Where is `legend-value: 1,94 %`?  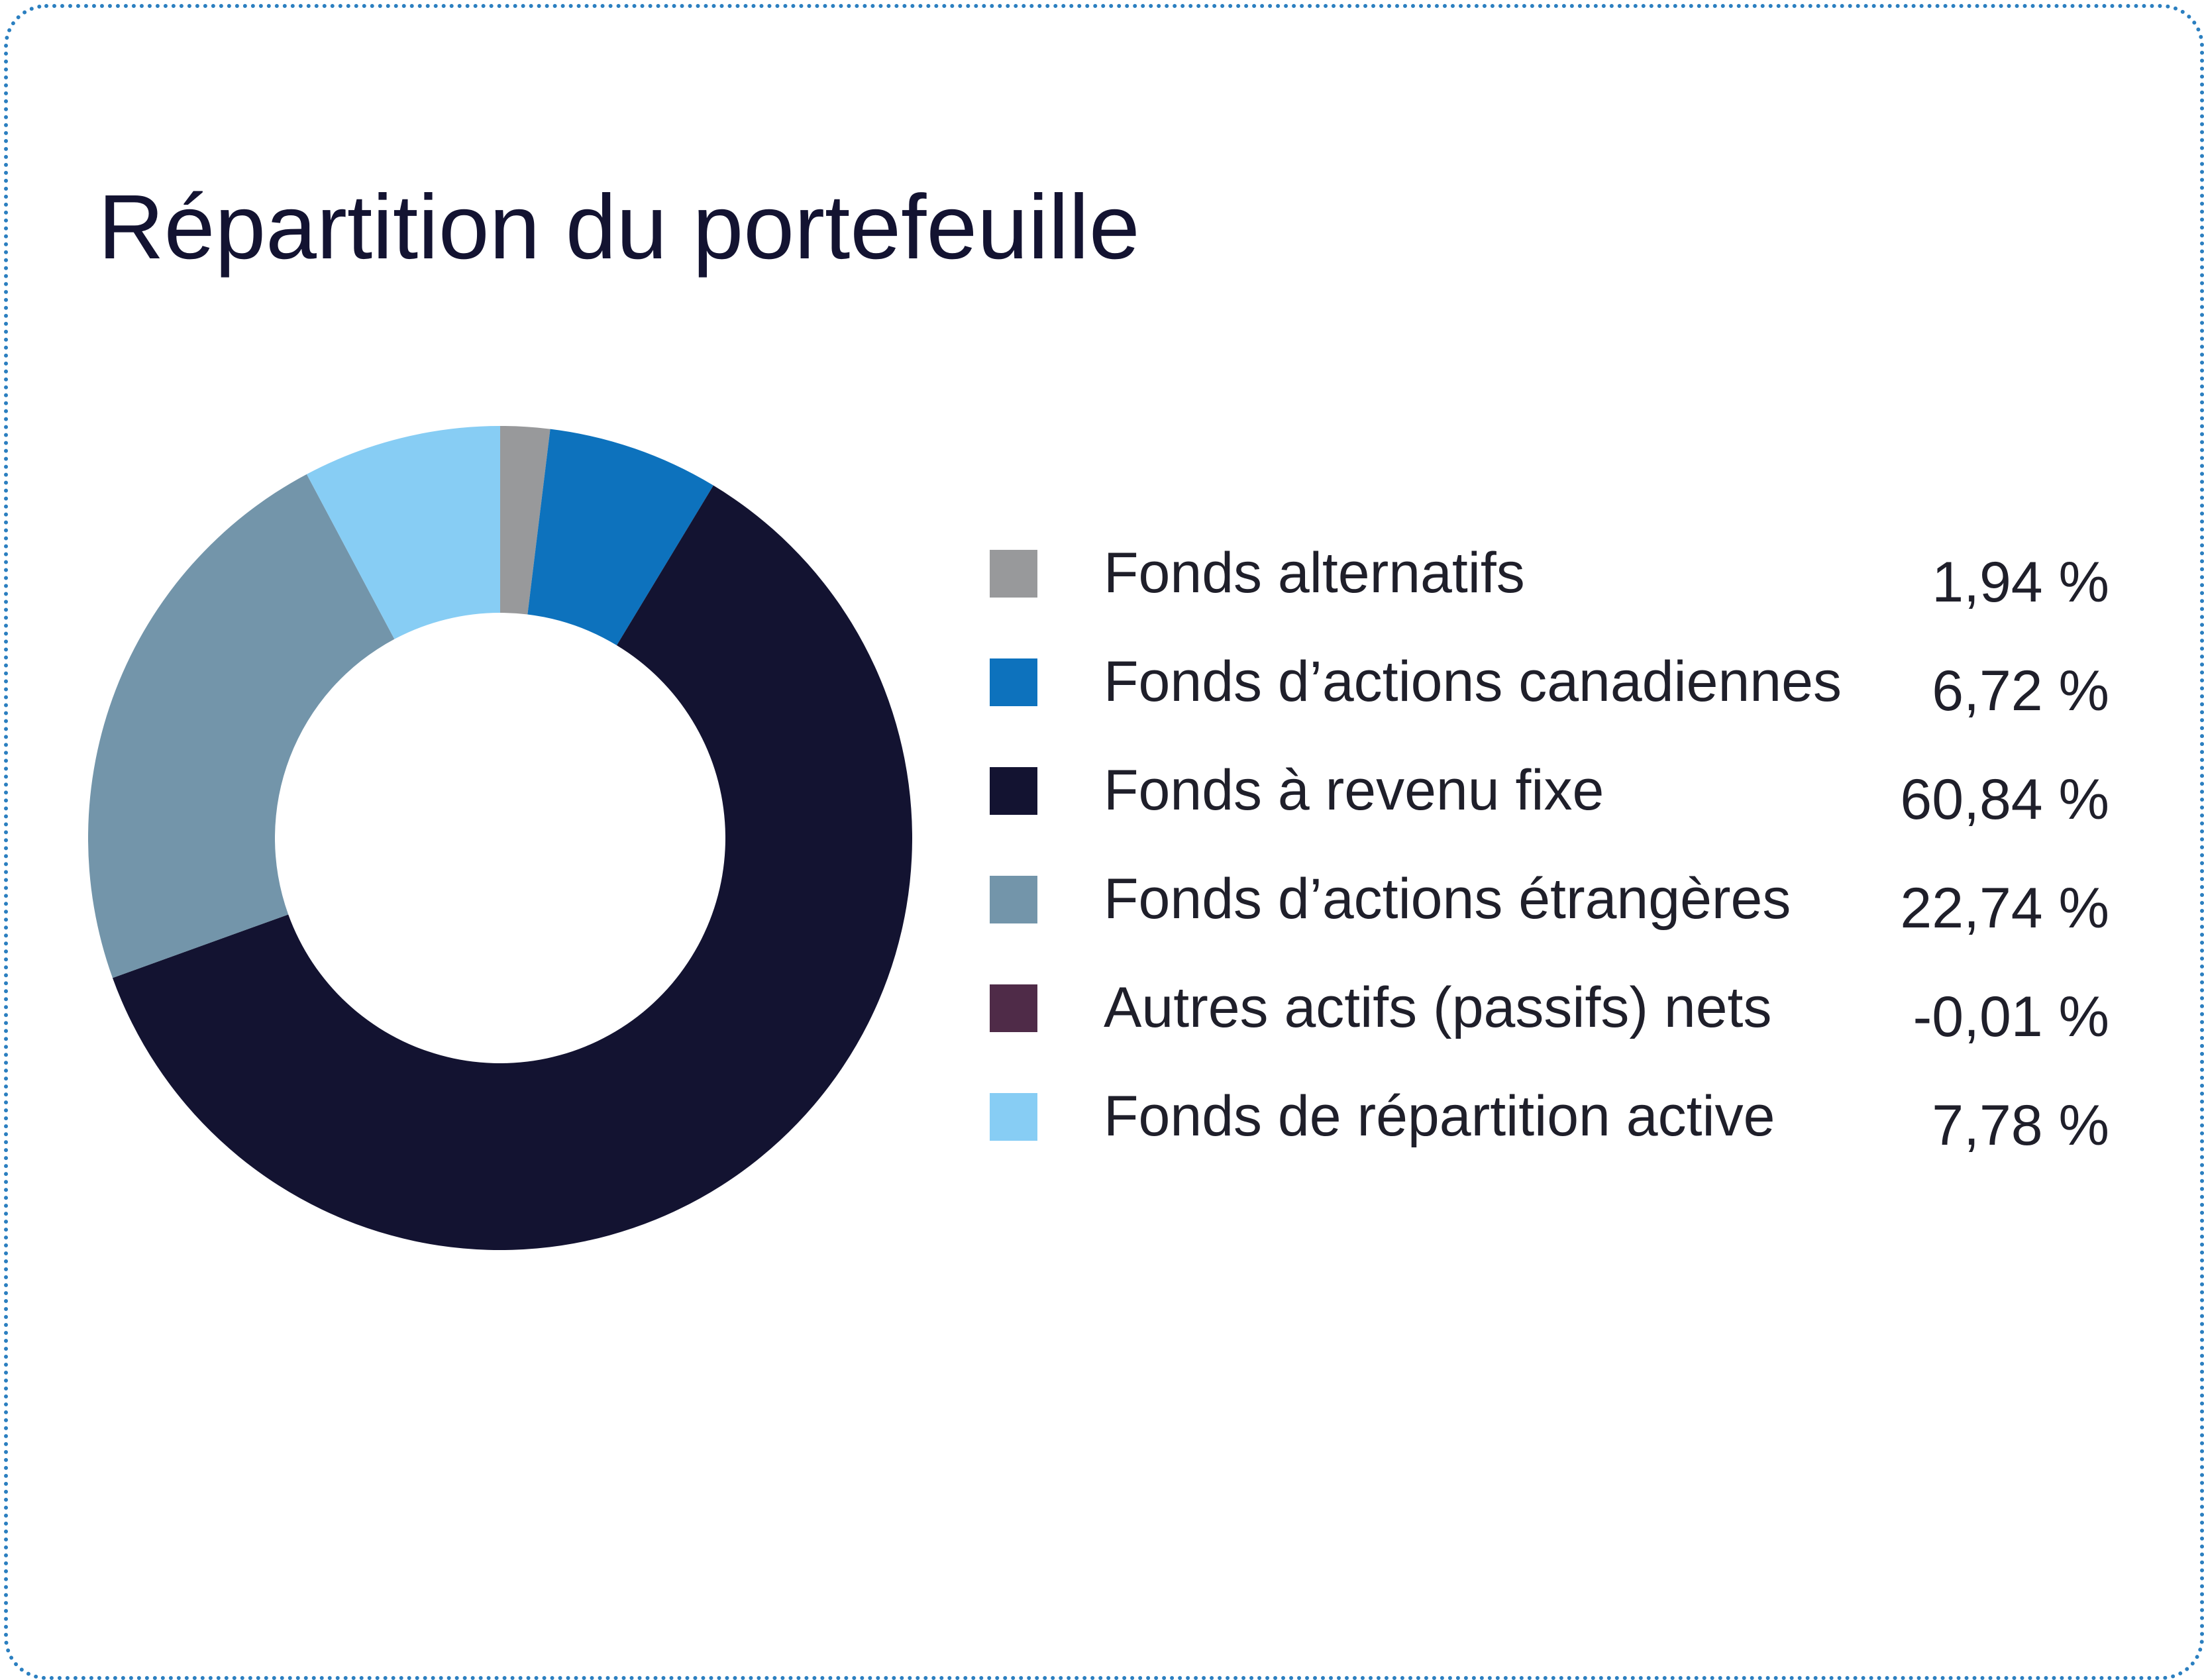
legend-value: 1,94 % is located at coordinates (2020, 582).